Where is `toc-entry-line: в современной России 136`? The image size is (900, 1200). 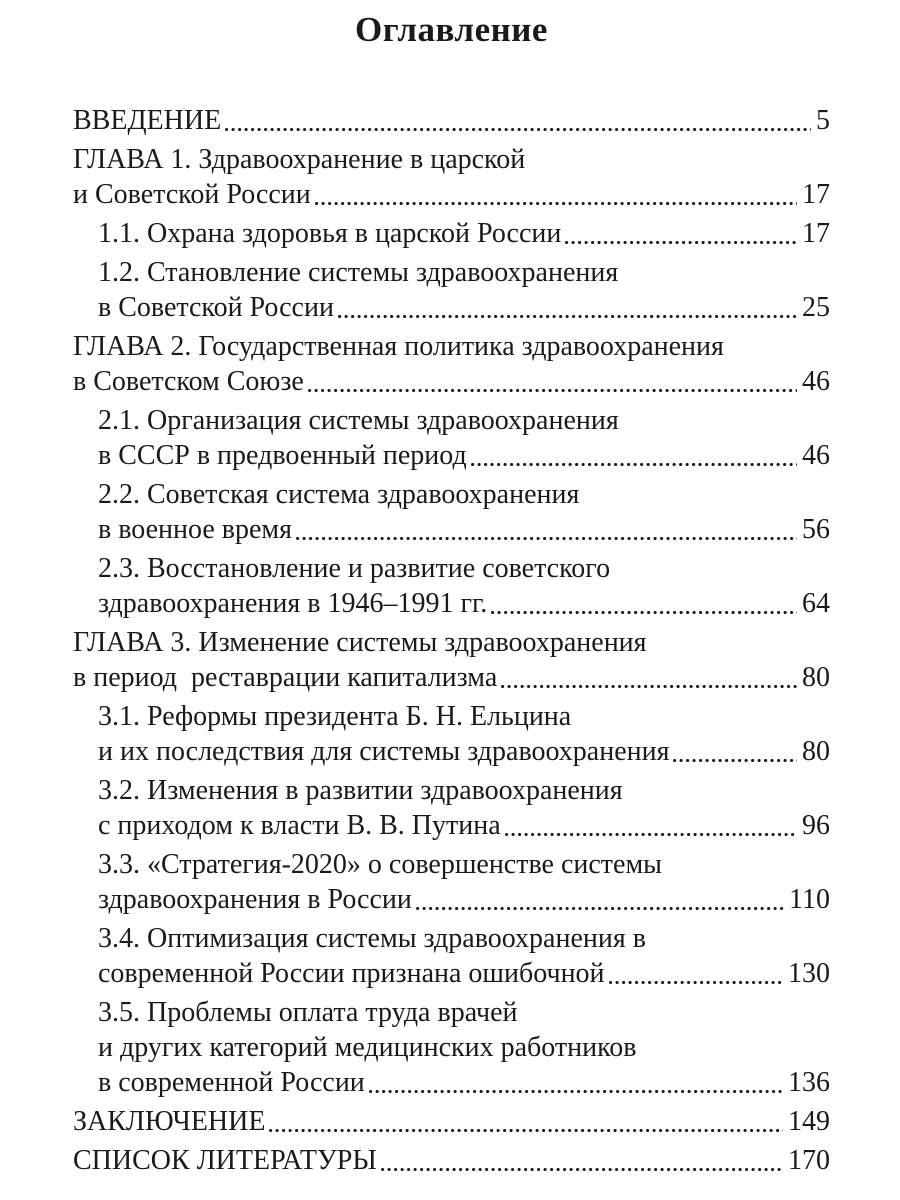 toc-entry-line: в современной России 136 is located at coordinates (464, 1082).